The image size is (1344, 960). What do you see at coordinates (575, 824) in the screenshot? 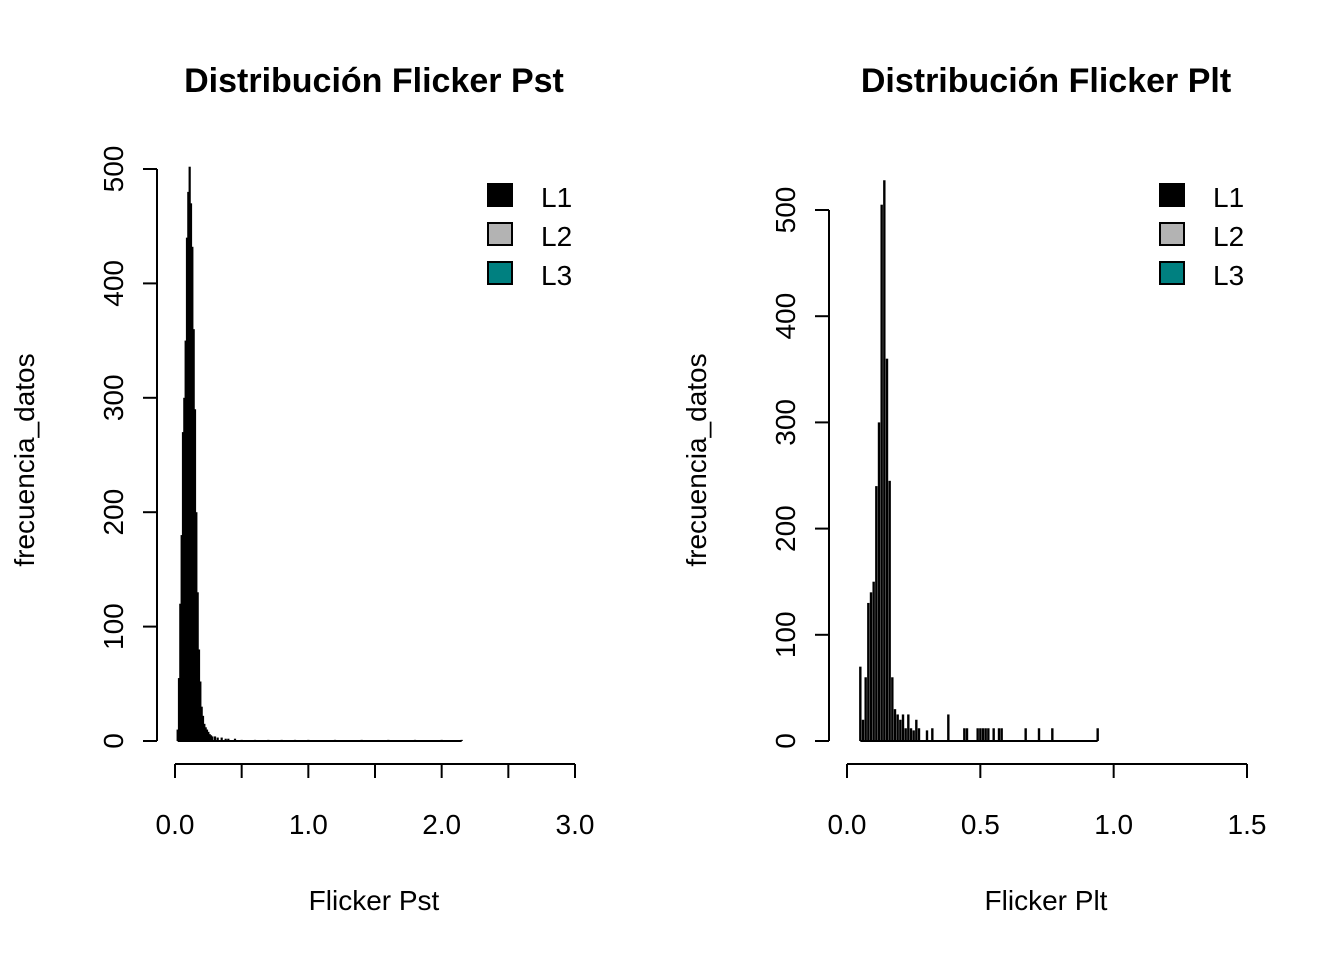
I see `x-tick-label: 3.0` at bounding box center [575, 824].